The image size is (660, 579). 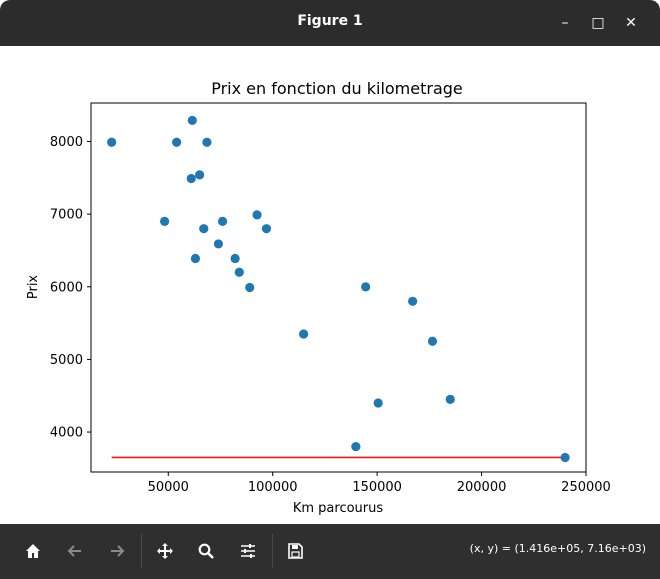 What do you see at coordinates (565, 23) in the screenshot?
I see `minimize-button: –` at bounding box center [565, 23].